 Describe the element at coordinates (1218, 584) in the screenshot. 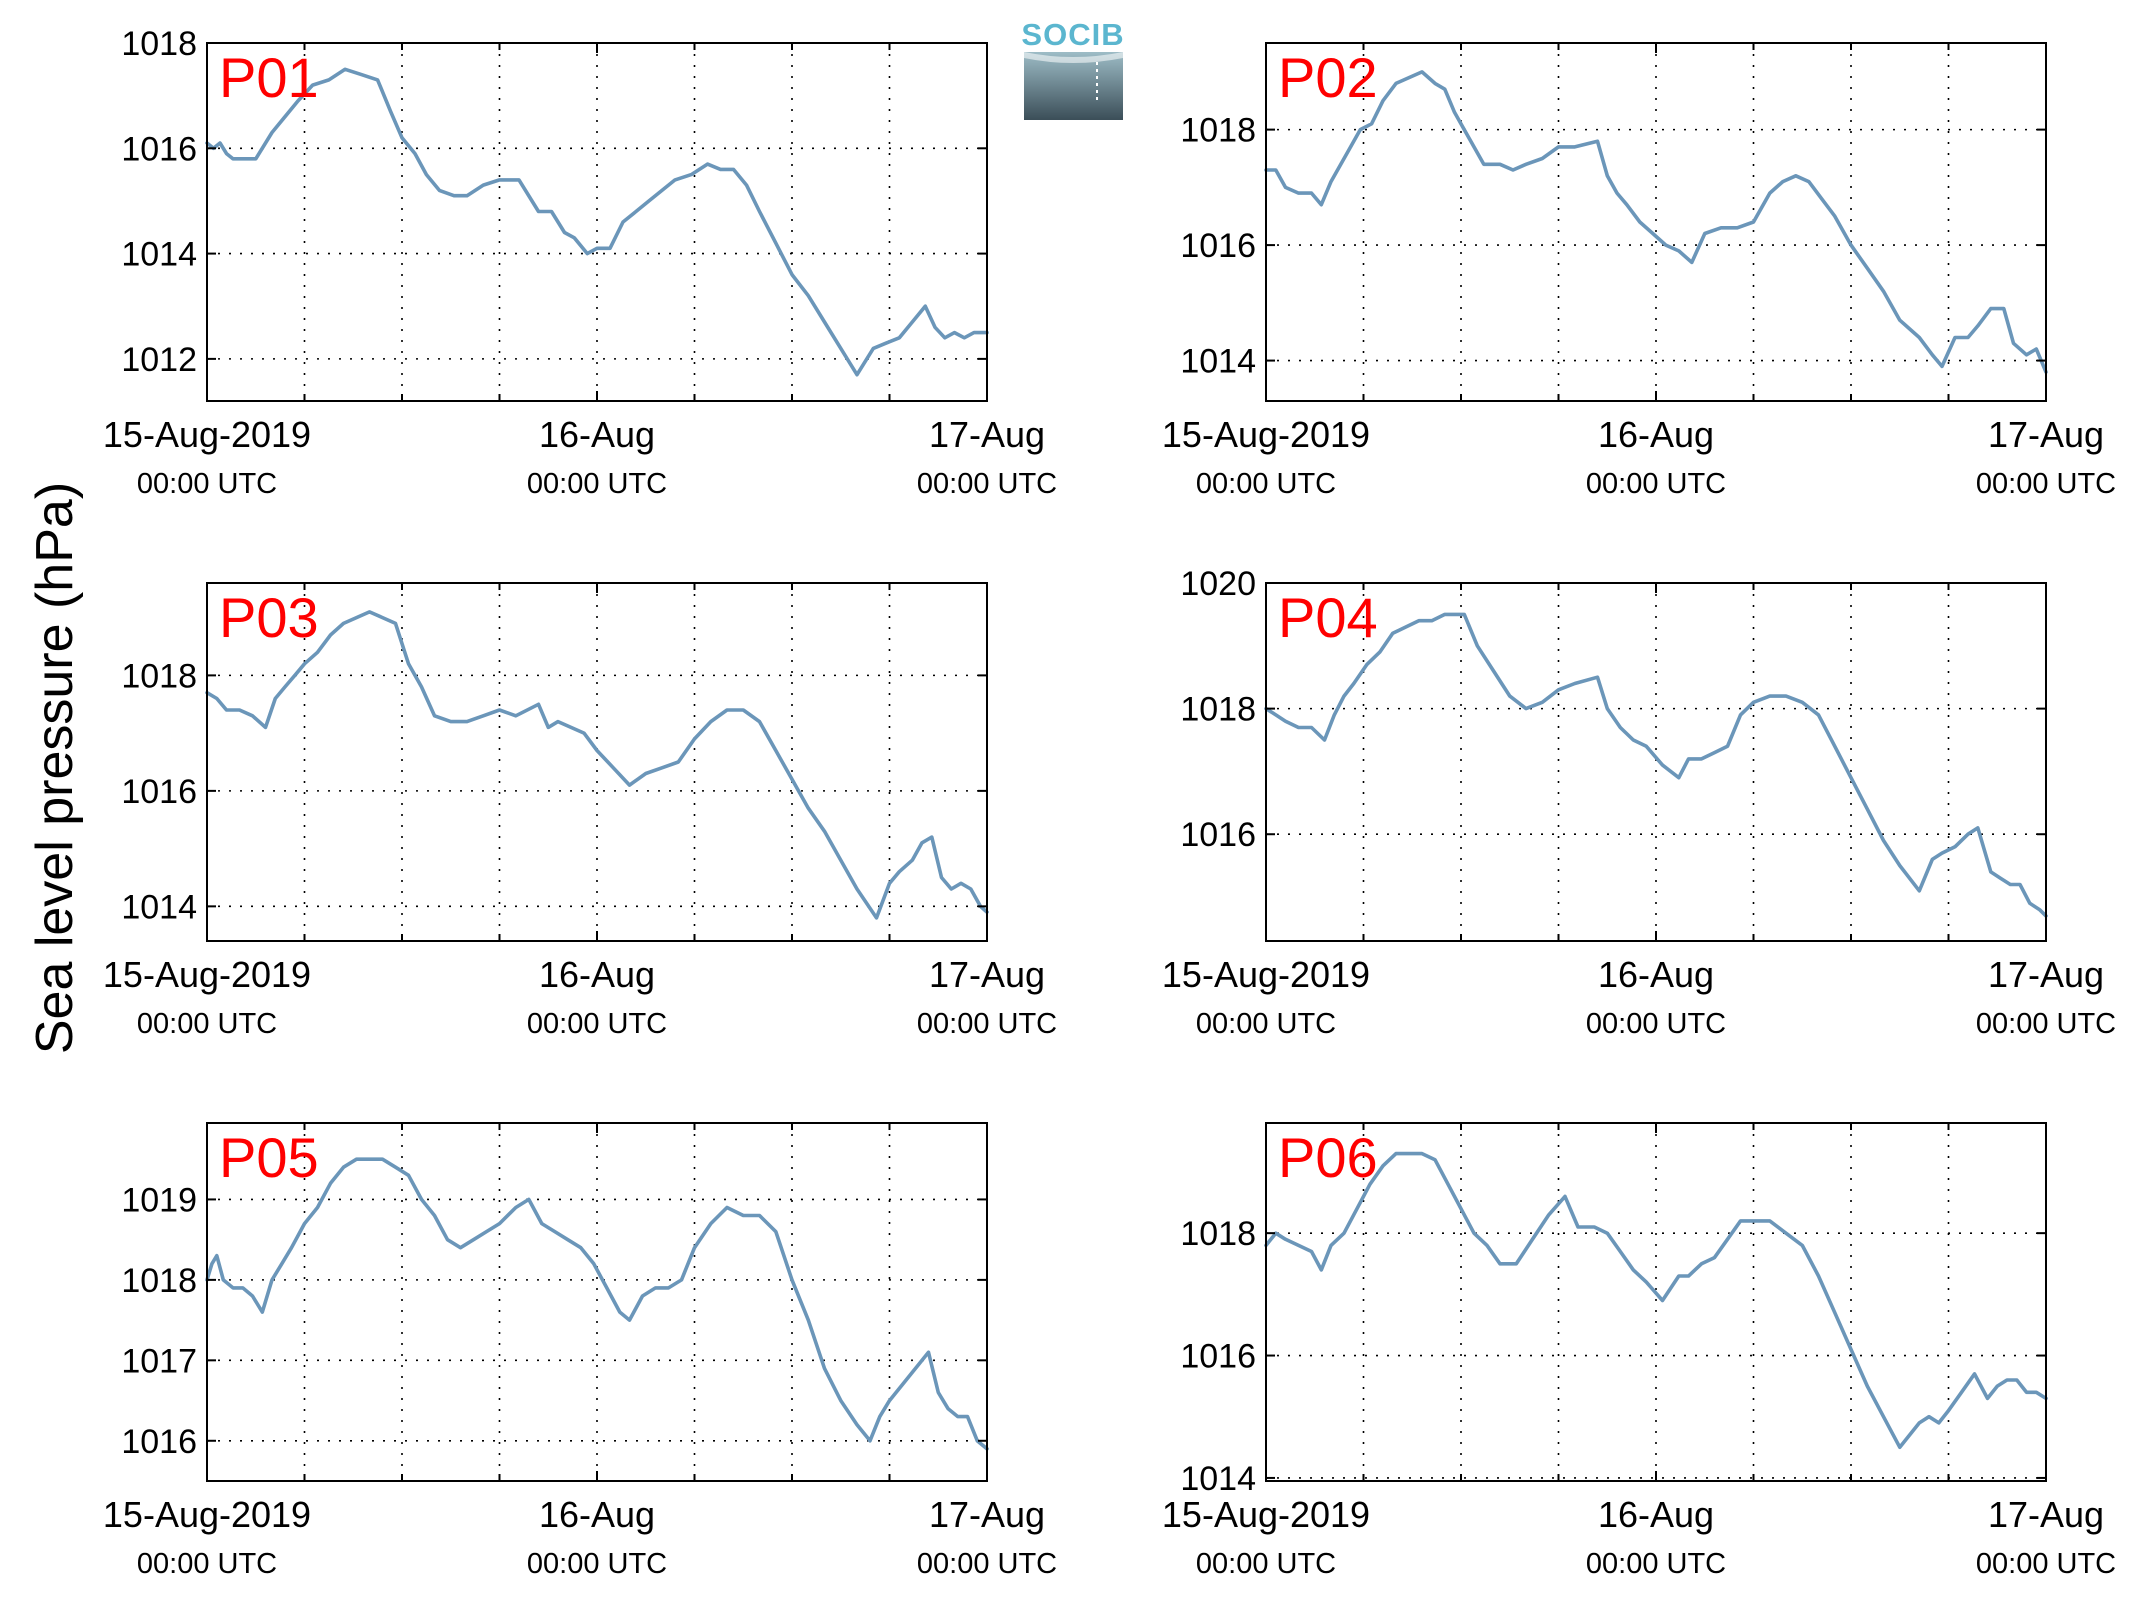

I see `y-tick-label: 1020` at that location.